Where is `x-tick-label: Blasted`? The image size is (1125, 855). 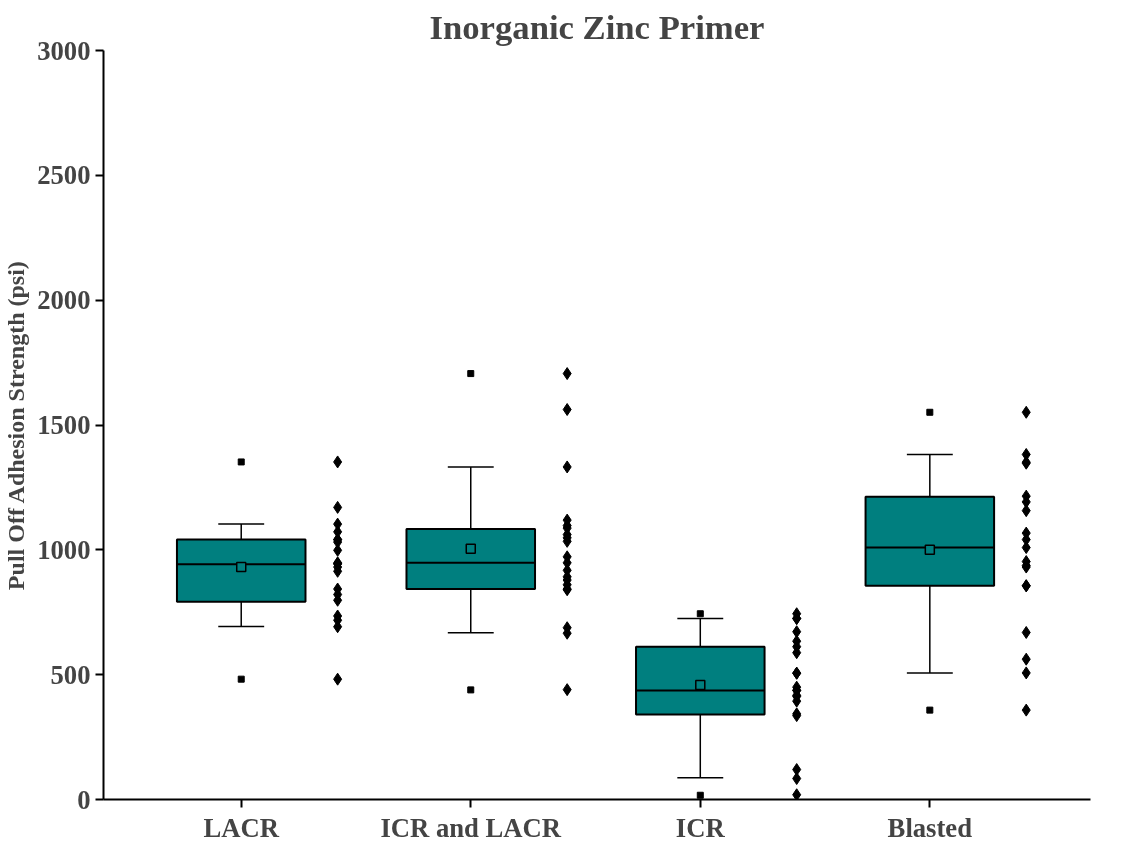 x-tick-label: Blasted is located at coordinates (930, 827).